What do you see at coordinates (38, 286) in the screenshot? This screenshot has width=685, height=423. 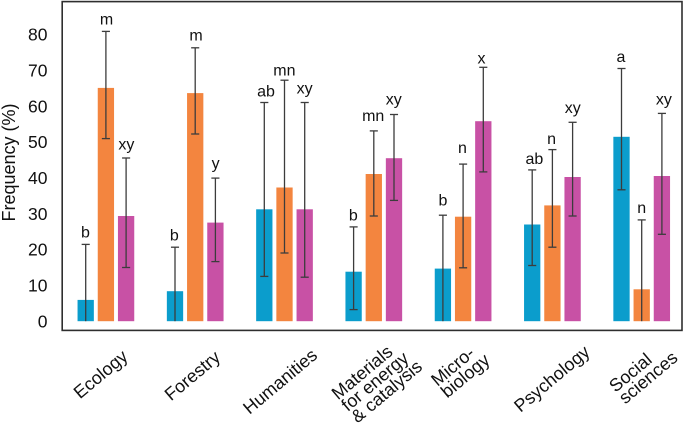 I see `svg-text: 10` at bounding box center [38, 286].